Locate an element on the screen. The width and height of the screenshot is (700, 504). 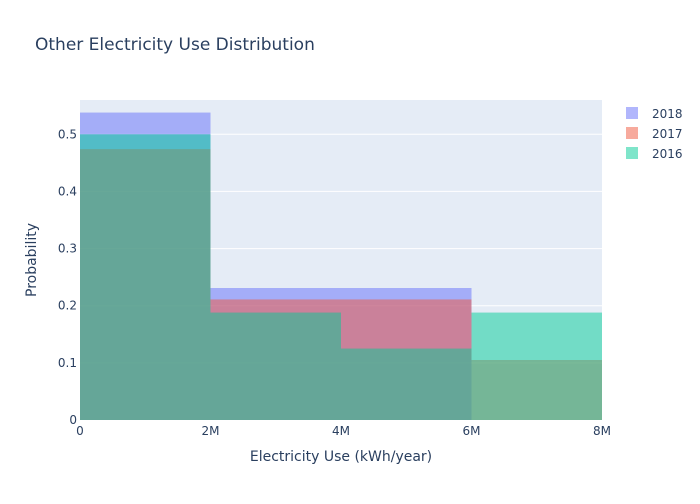
x-axis-ticks: 0 2M 4M 6M 8M is located at coordinates (343, 431).